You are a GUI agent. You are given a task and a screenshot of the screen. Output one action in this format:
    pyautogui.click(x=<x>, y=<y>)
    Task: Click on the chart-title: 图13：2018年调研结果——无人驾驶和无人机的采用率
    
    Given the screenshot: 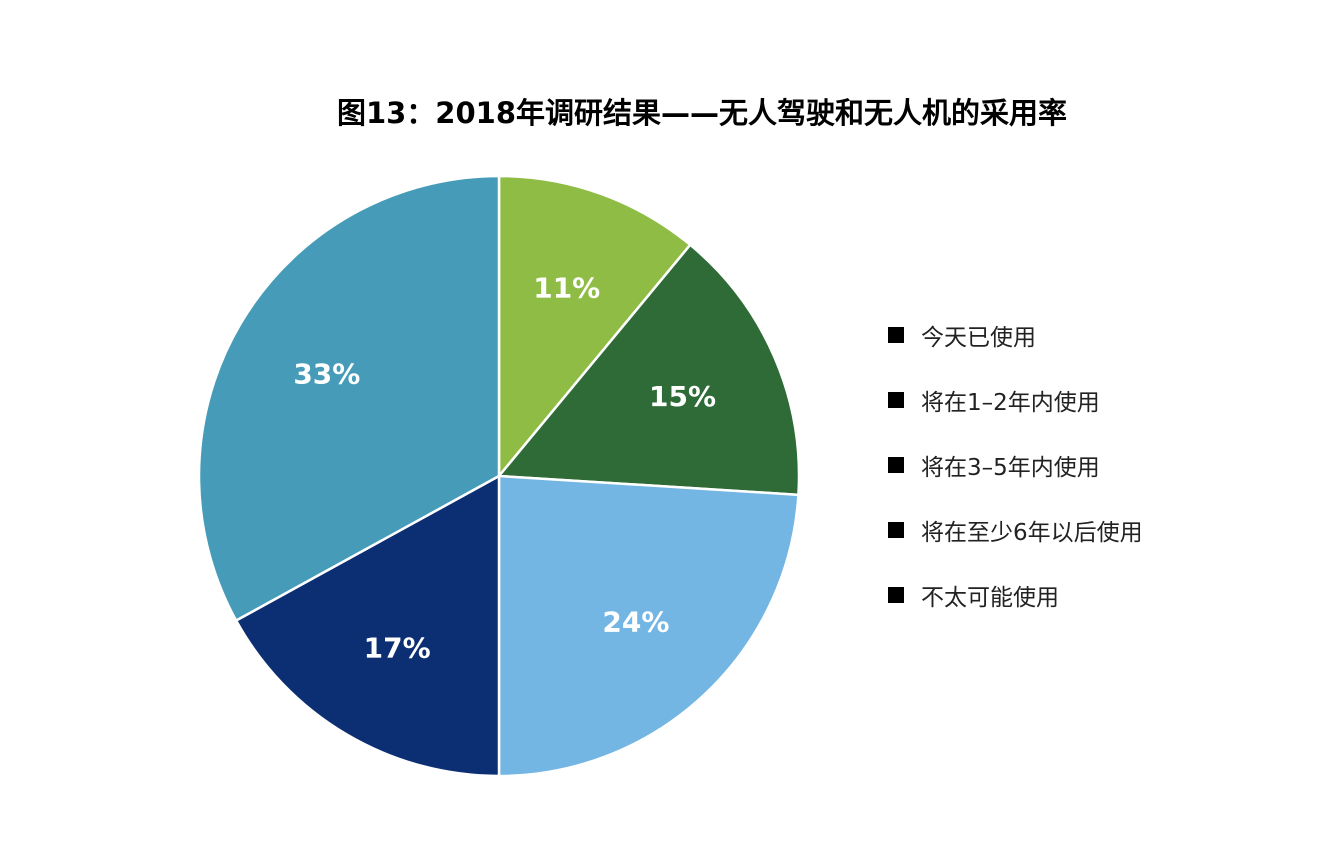 What is the action you would take?
    pyautogui.click(x=702, y=113)
    